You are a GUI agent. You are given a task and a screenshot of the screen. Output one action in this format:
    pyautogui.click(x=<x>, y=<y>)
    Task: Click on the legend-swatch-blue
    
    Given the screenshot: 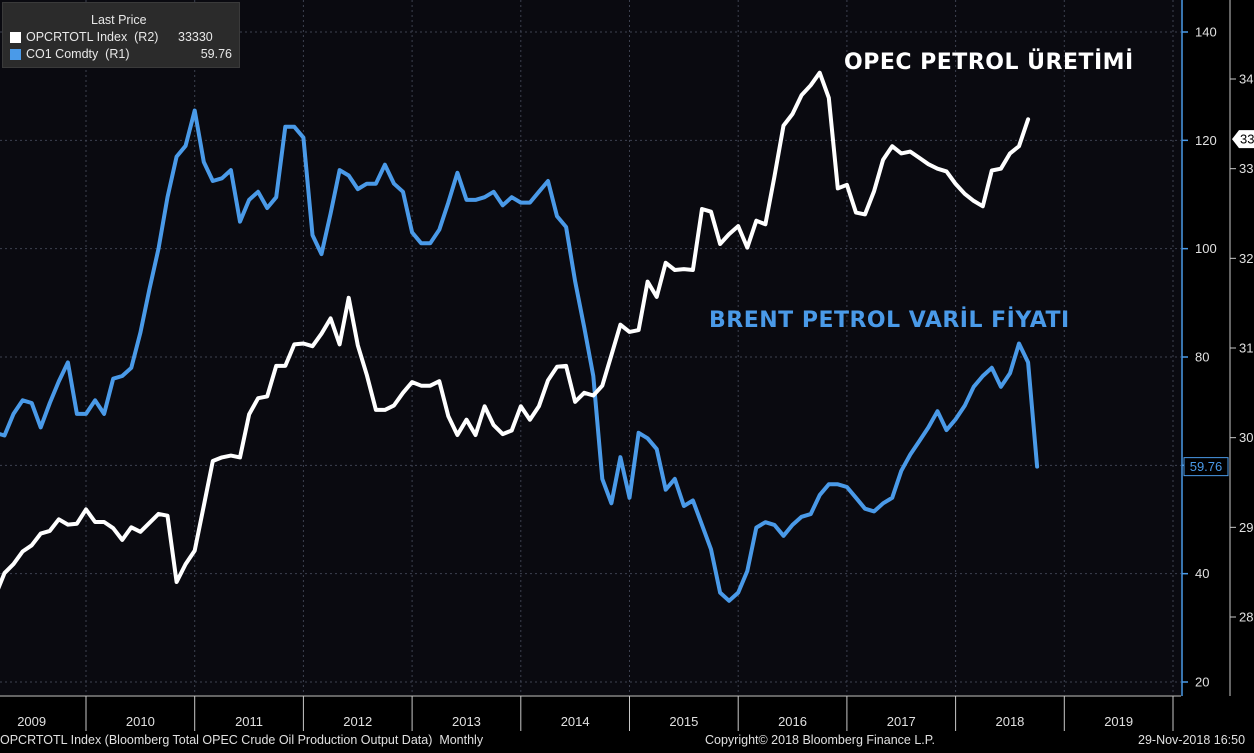 What is the action you would take?
    pyautogui.click(x=15, y=54)
    